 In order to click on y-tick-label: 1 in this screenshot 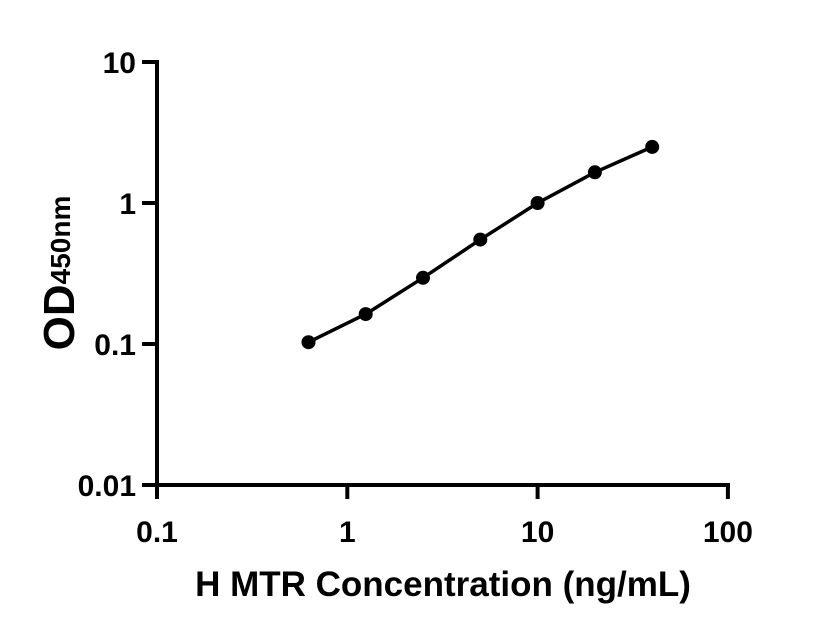, I will do `click(127, 204)`.